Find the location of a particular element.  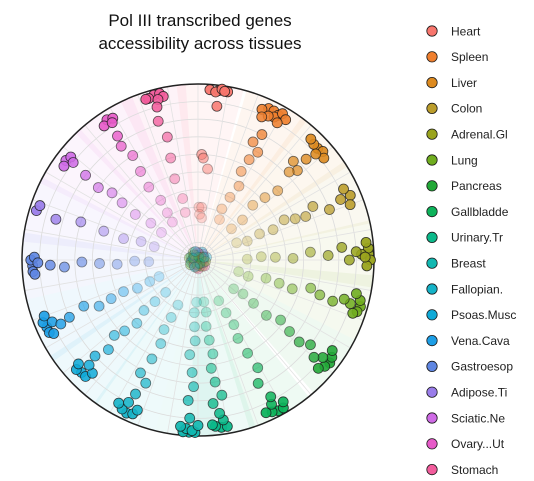

legend-label-4: Adrenal.Gl is located at coordinates (479, 135).